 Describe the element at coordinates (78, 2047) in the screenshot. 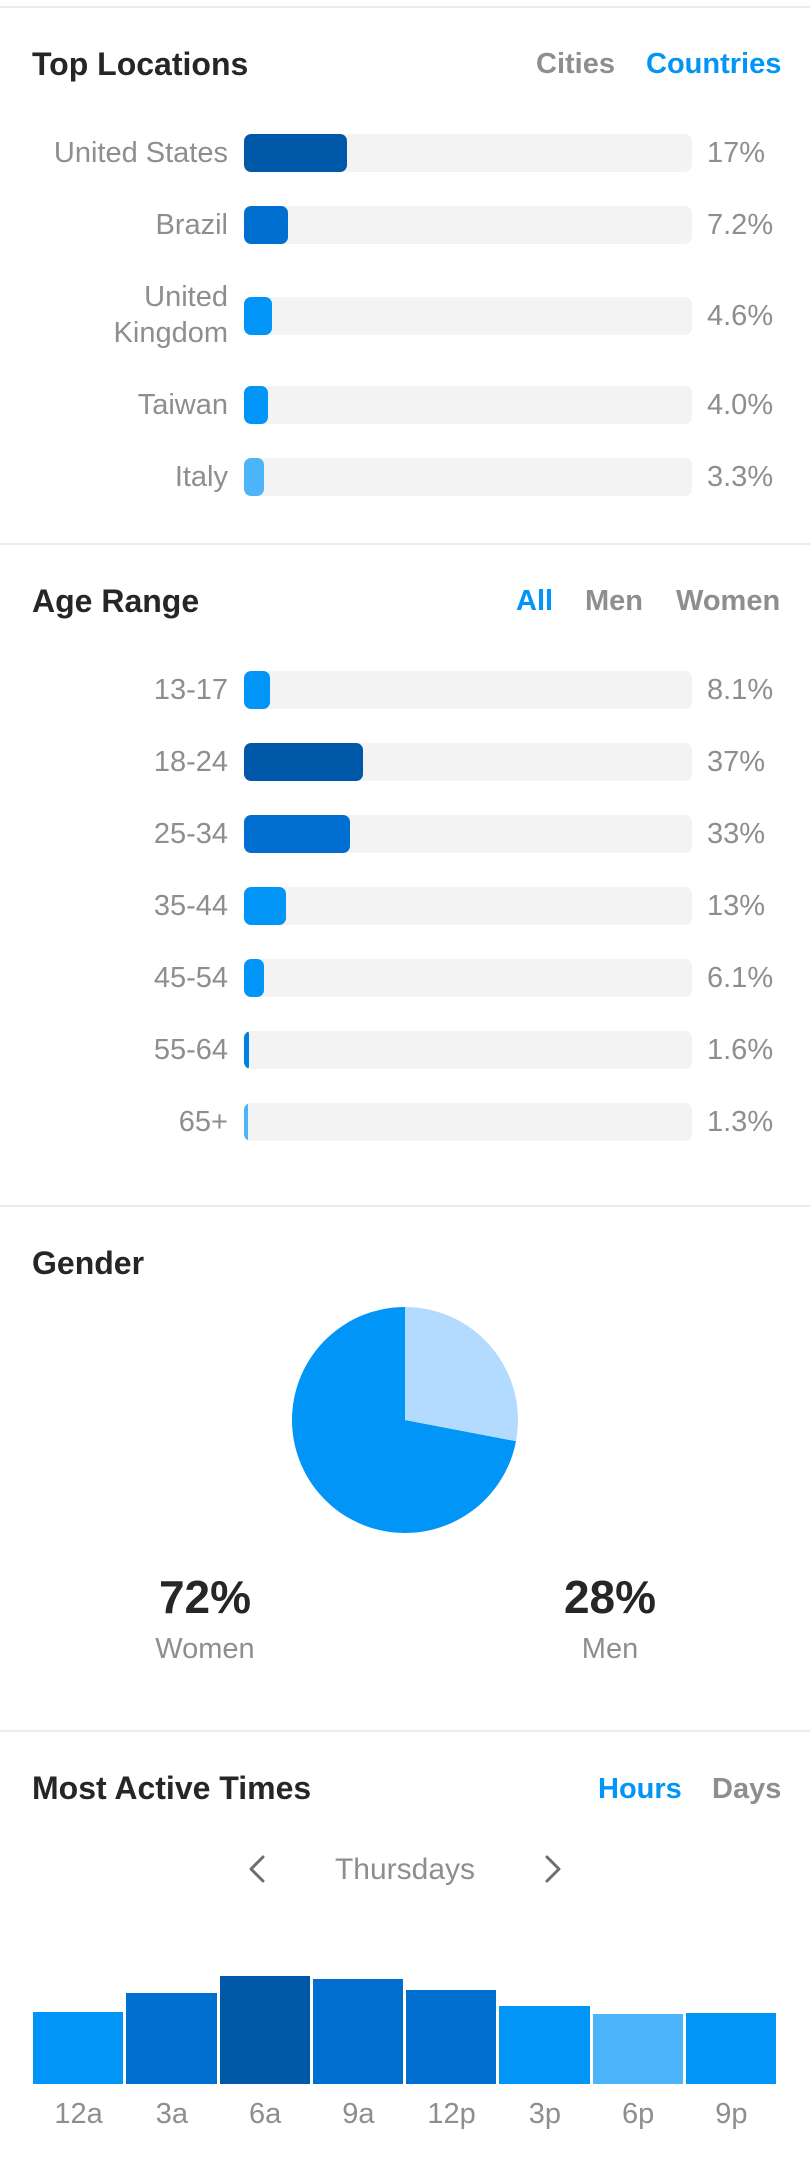

I see `hour-bar-12a` at that location.